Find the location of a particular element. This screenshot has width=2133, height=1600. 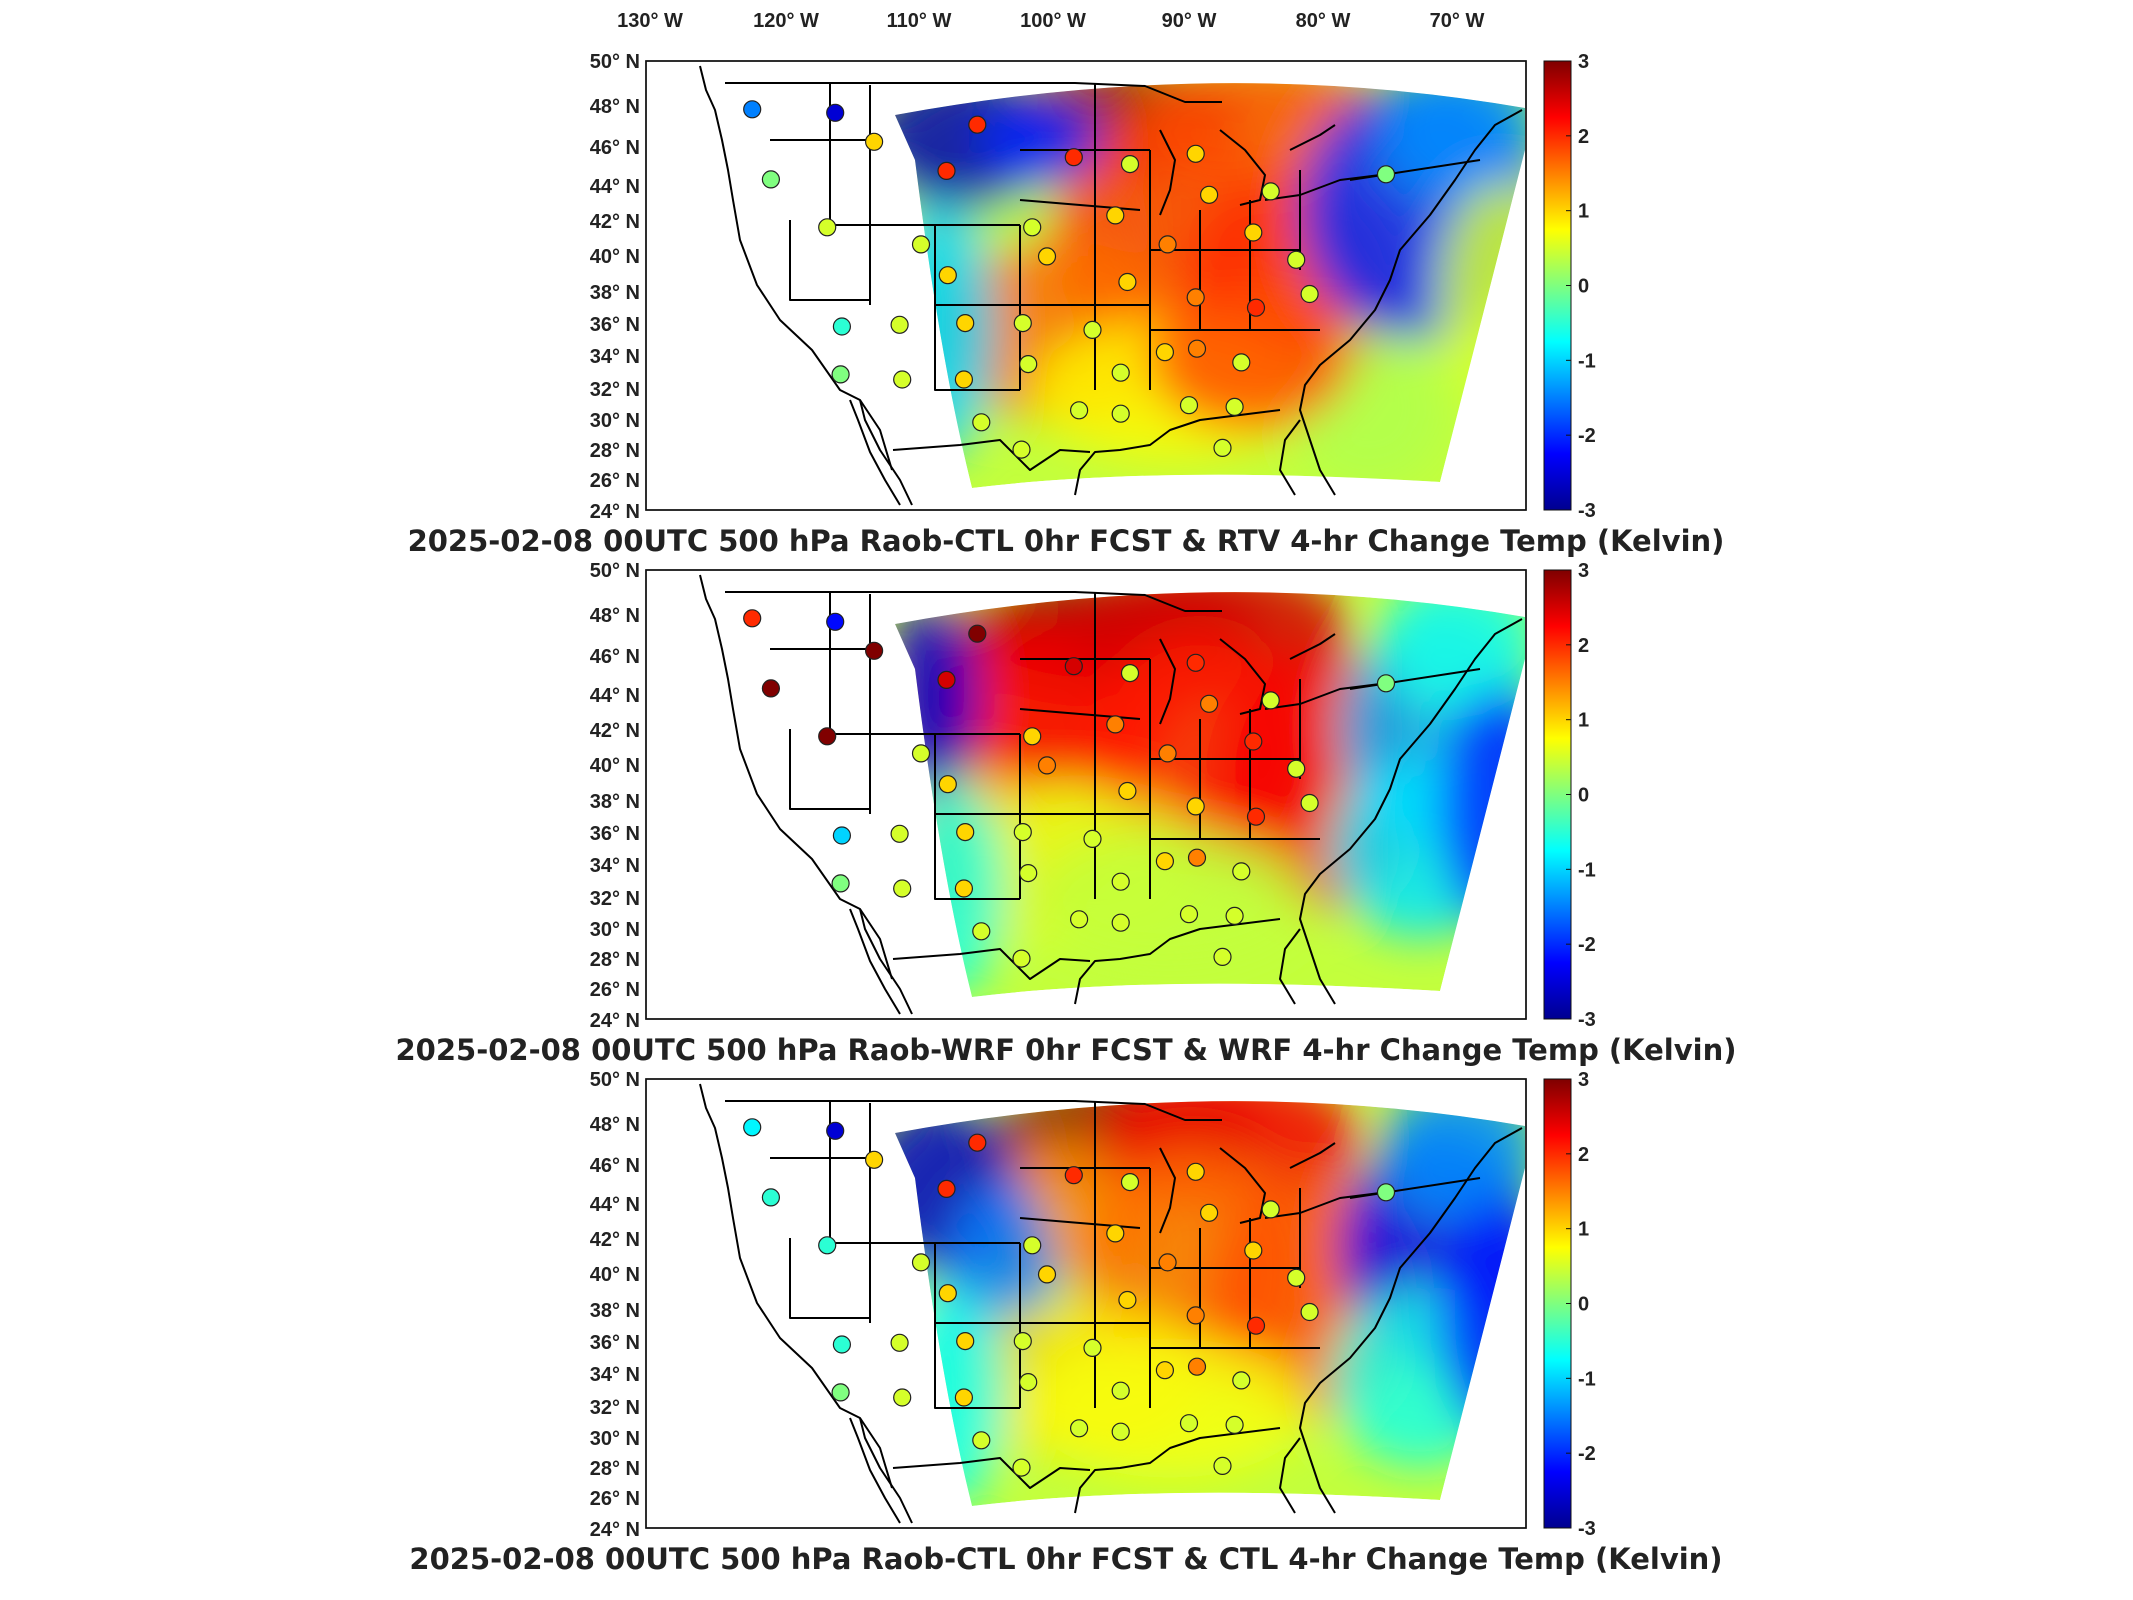

lon-label: 100° W is located at coordinates (1053, 21).